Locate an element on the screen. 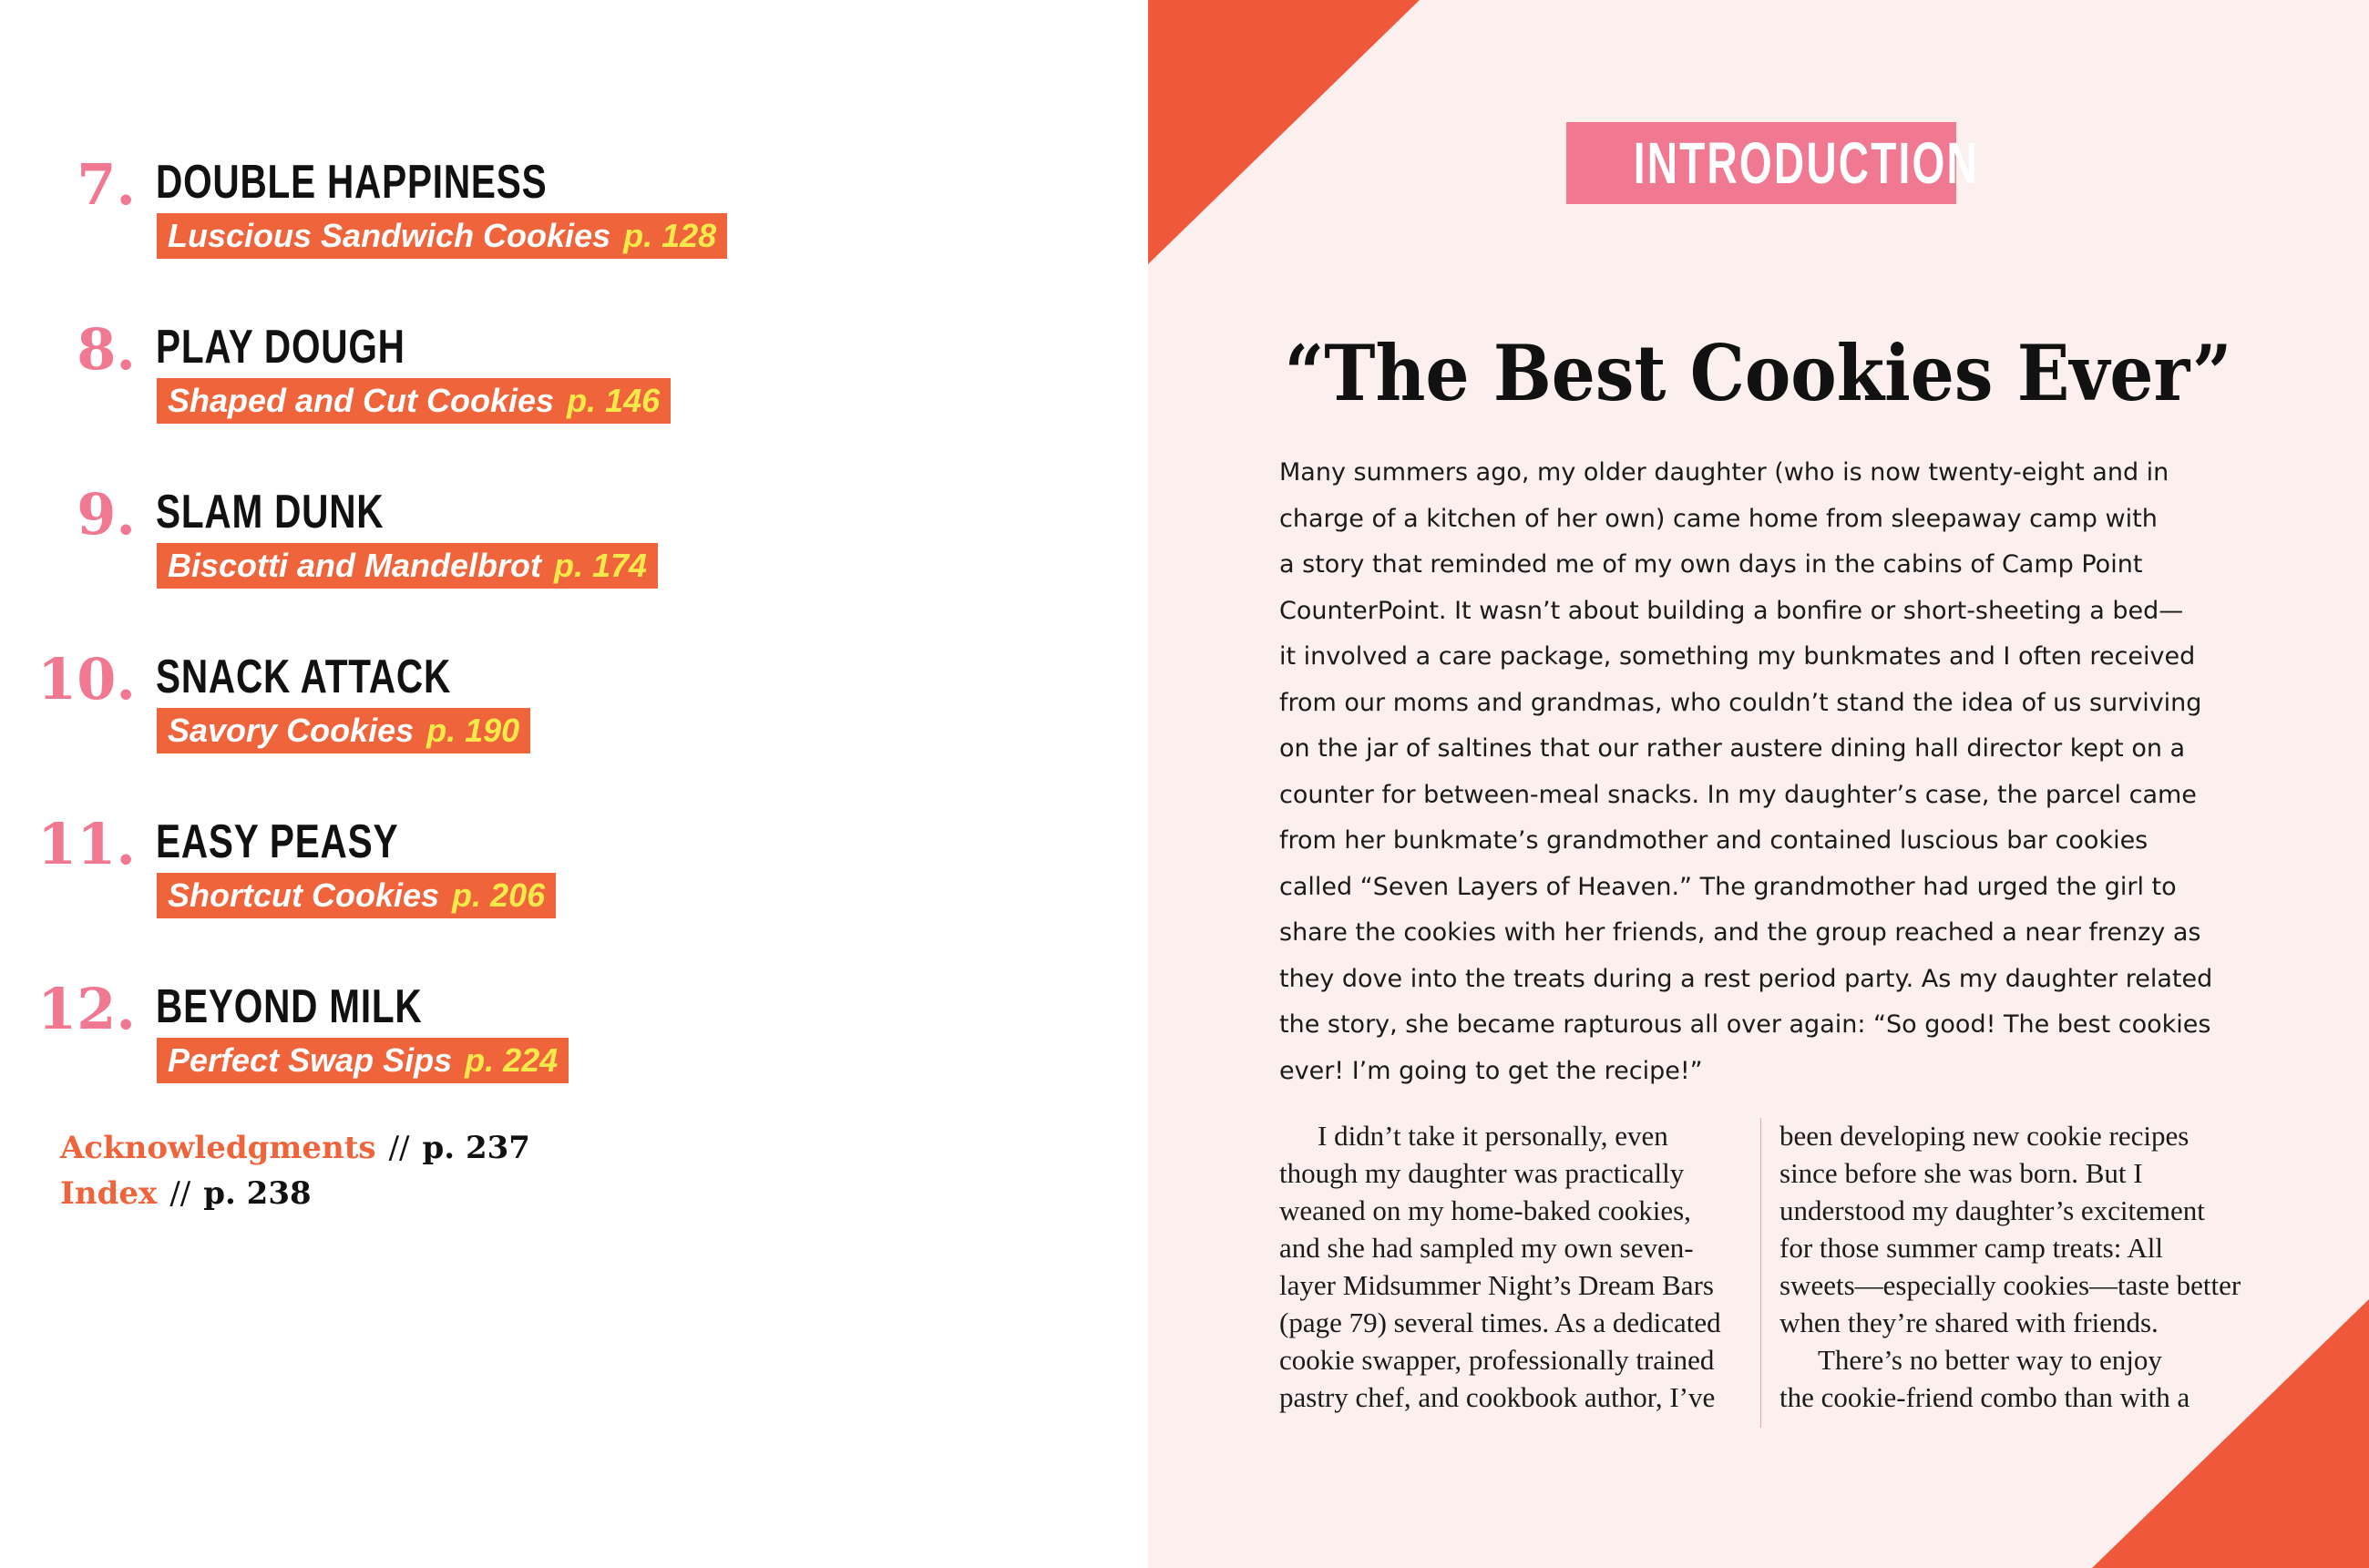  chapter-subtitle-bar: Shaped and Cut Cookies p. 146 is located at coordinates (415, 401).